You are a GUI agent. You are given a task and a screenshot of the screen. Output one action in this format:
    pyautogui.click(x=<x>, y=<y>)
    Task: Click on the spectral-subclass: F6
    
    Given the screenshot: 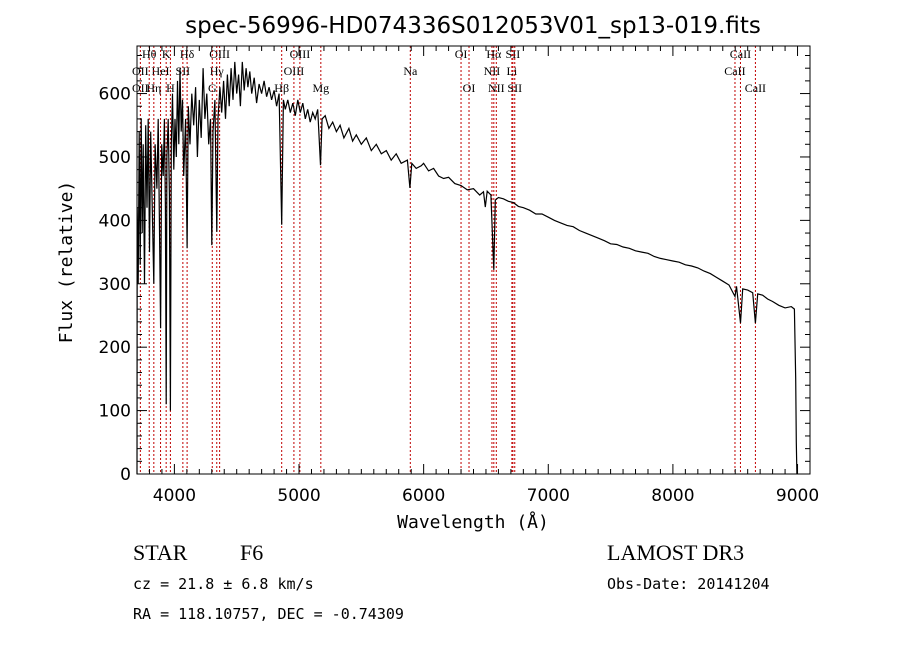 What is the action you would take?
    pyautogui.click(x=251, y=552)
    